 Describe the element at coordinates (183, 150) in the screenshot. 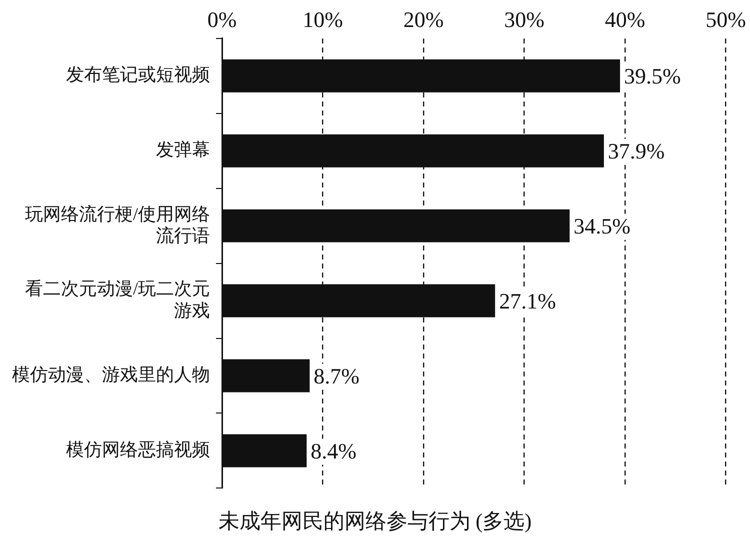

I see `y-tick-label: 发弹幕` at that location.